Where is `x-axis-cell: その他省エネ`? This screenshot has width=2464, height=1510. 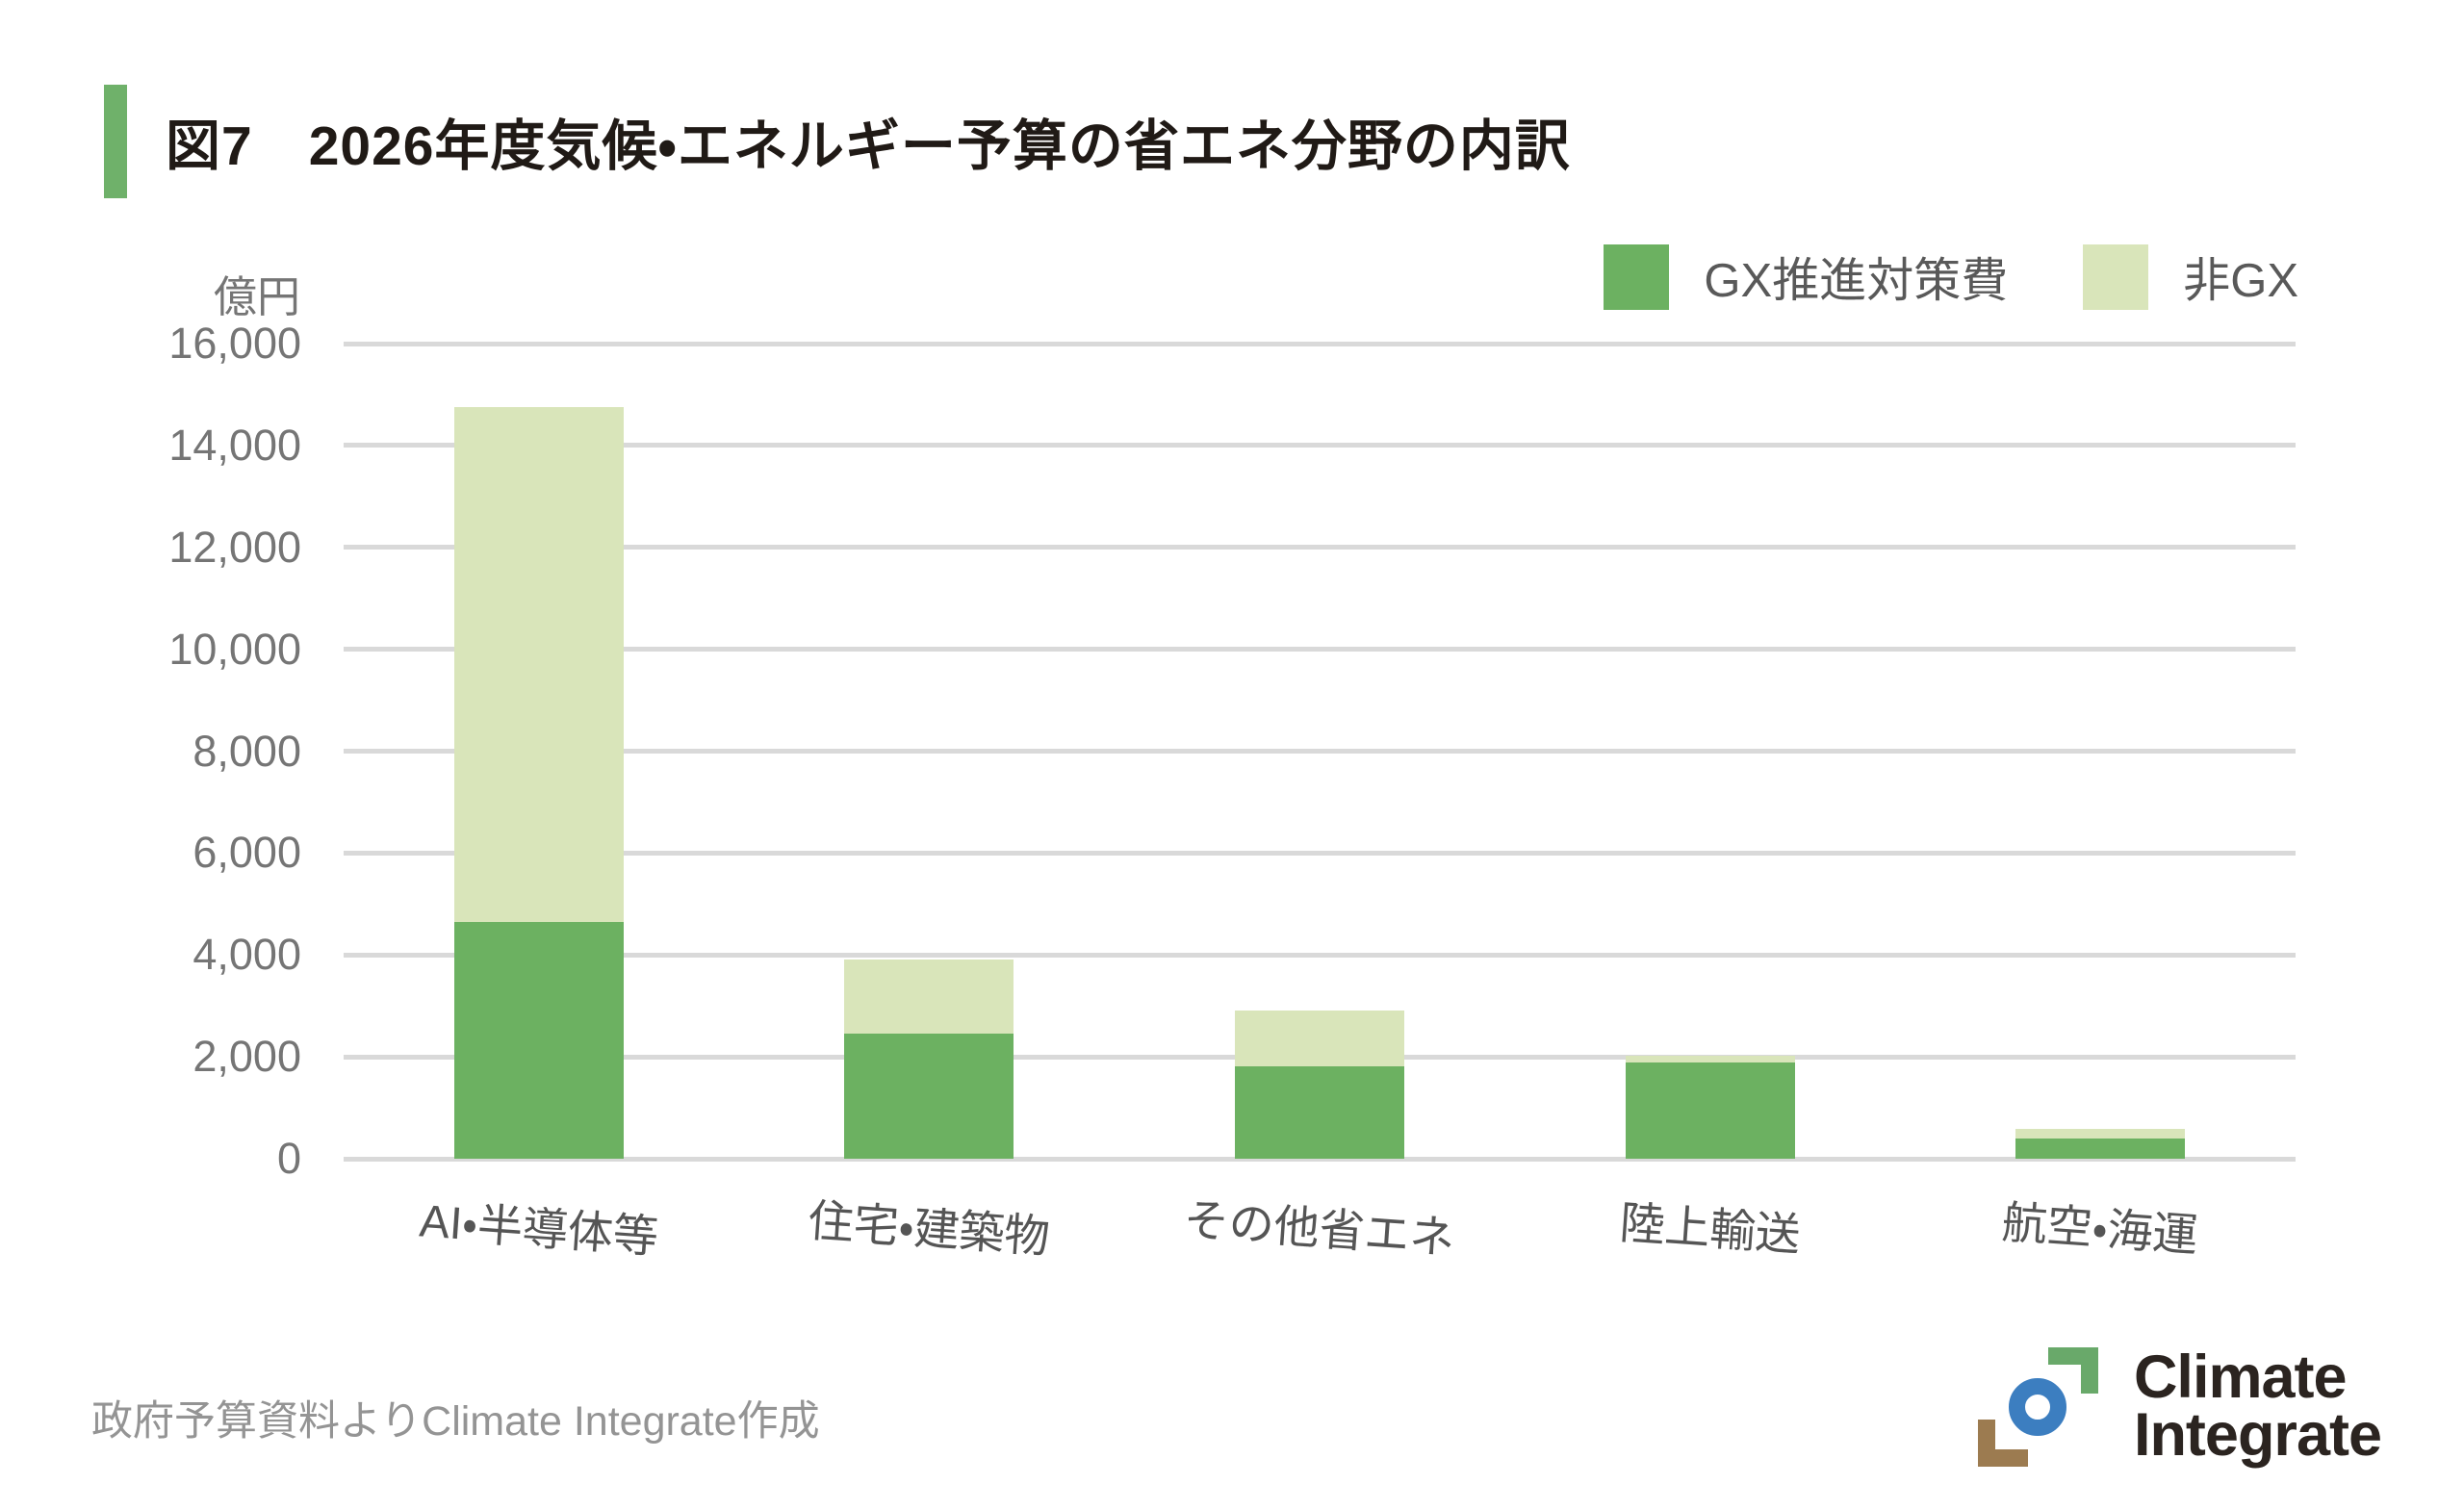 x-axis-cell: その他省エネ is located at coordinates (1319, 1227).